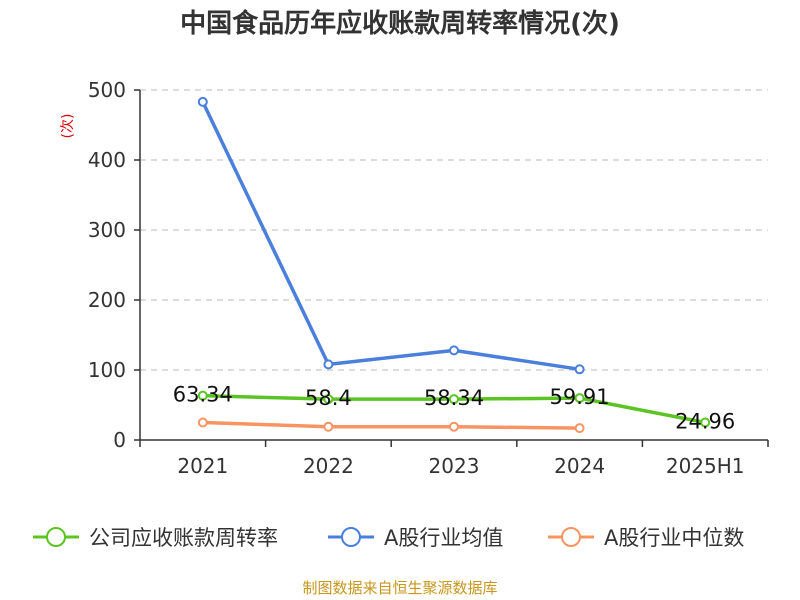 Image resolution: width=800 pixels, height=600 pixels. Describe the element at coordinates (107, 230) in the screenshot. I see `y-tick-label: 300` at that location.